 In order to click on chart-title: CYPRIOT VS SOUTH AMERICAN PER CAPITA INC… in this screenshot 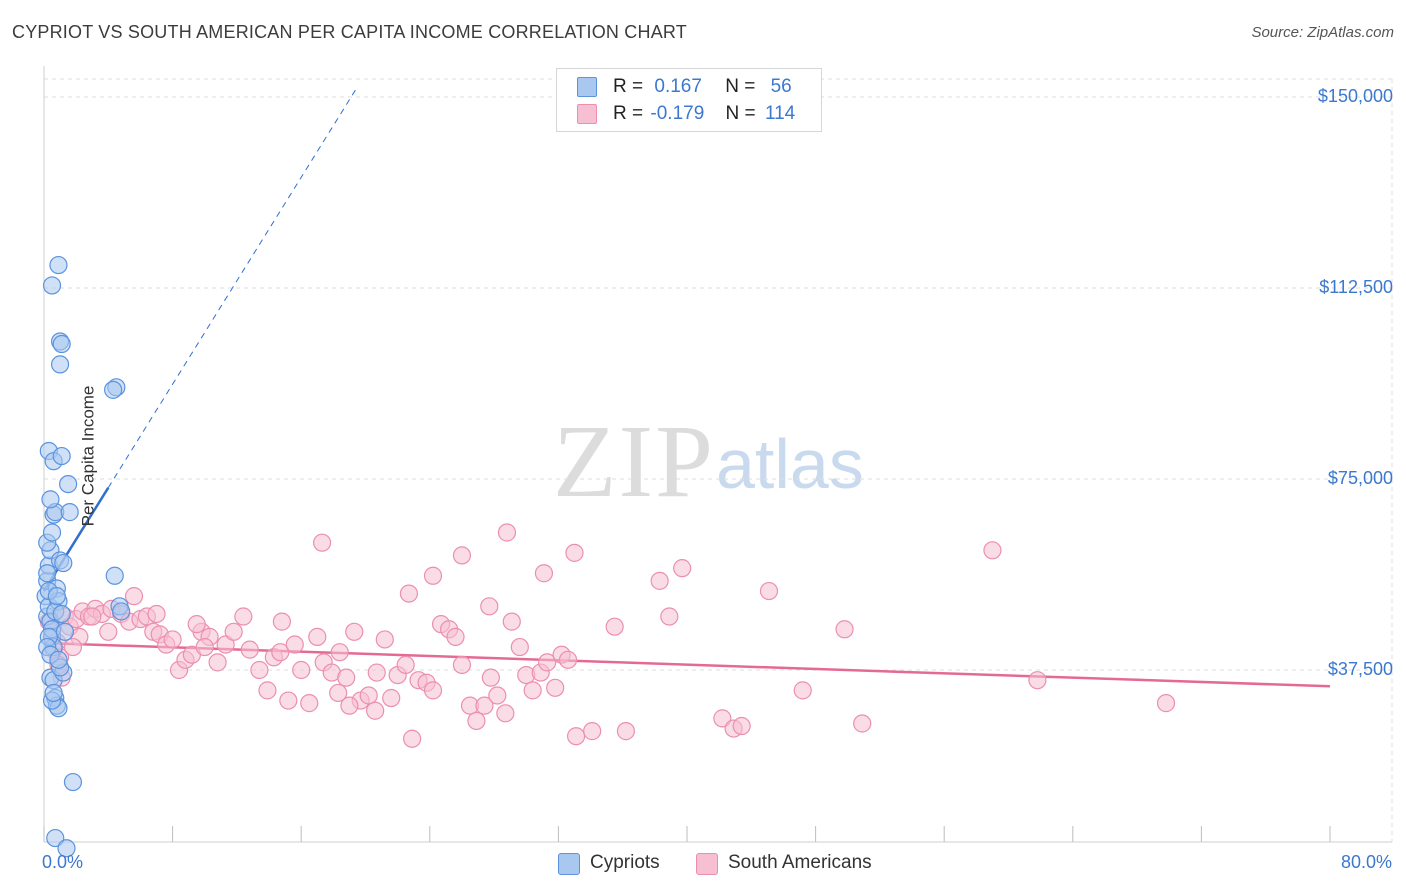, I will do `click(349, 32)`.